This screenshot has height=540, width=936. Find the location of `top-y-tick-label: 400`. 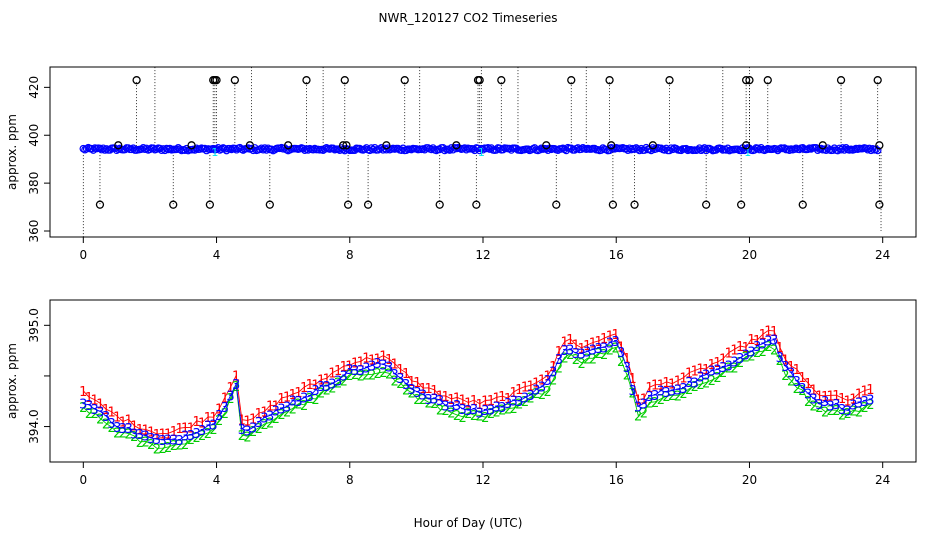

top-y-tick-label: 400 is located at coordinates (34, 135).